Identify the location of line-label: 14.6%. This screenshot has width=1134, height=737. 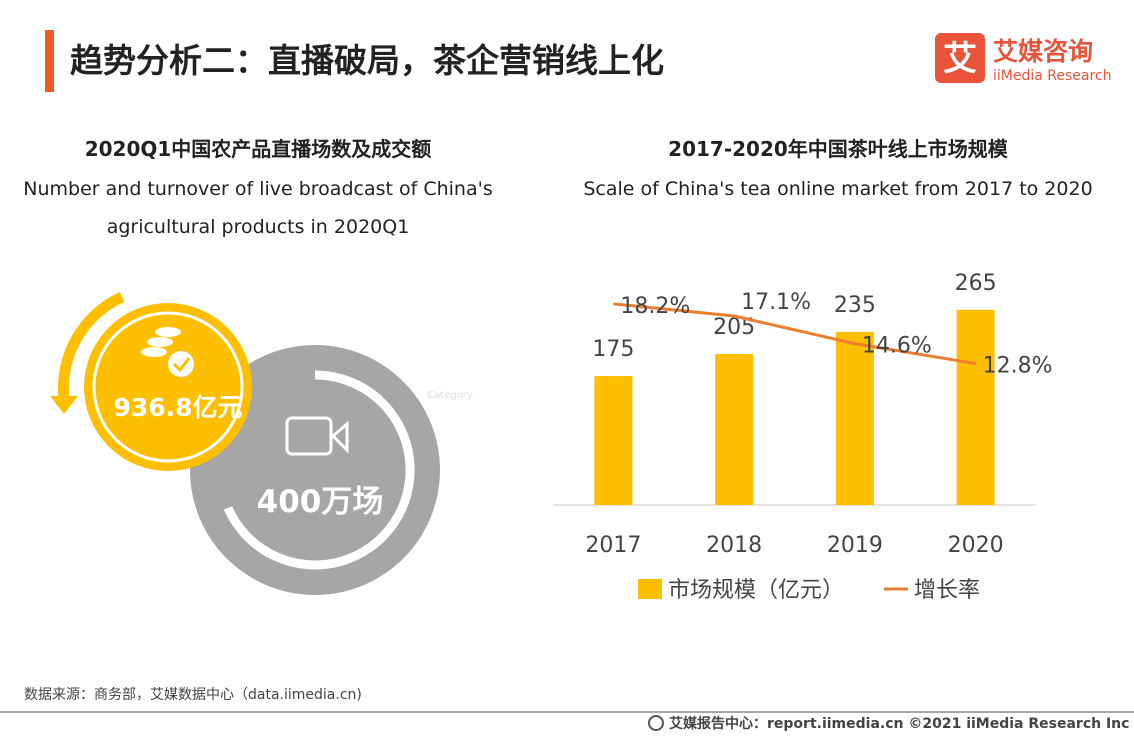
(897, 346).